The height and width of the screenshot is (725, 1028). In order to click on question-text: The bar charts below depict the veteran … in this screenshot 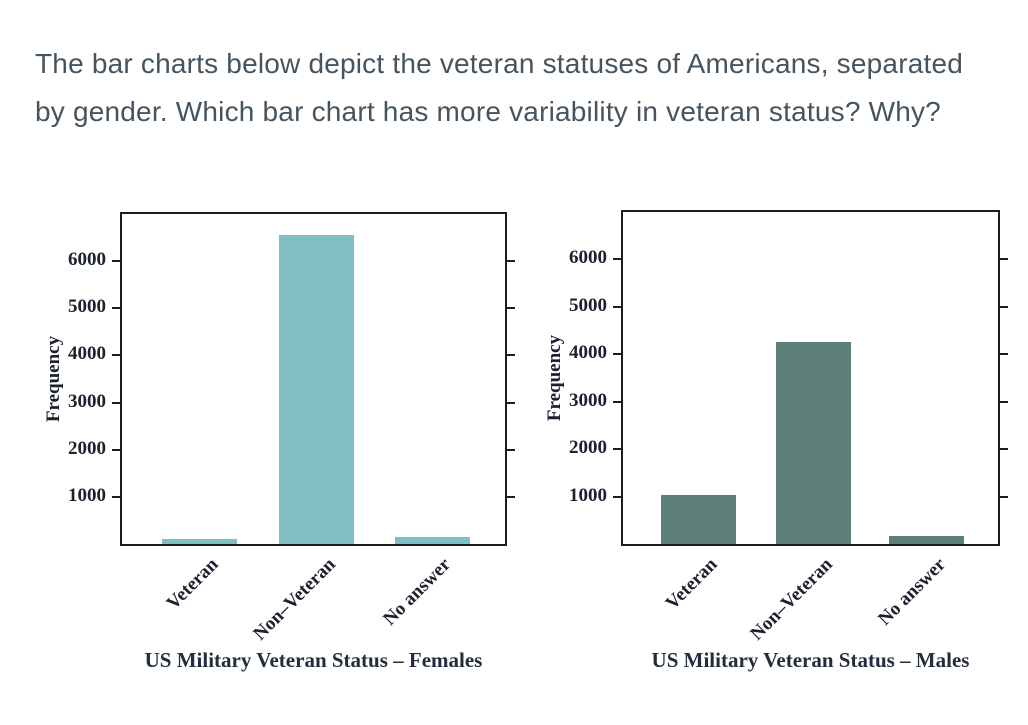, I will do `click(499, 87)`.